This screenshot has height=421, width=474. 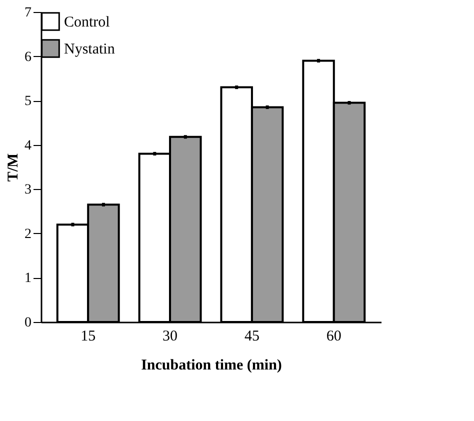 I want to click on y-axis-title: T/M, so click(x=14, y=167).